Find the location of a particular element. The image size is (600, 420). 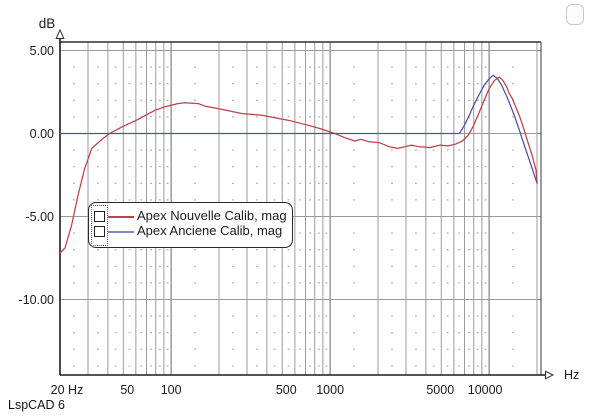

legend-selection-box is located at coordinates (99, 225).